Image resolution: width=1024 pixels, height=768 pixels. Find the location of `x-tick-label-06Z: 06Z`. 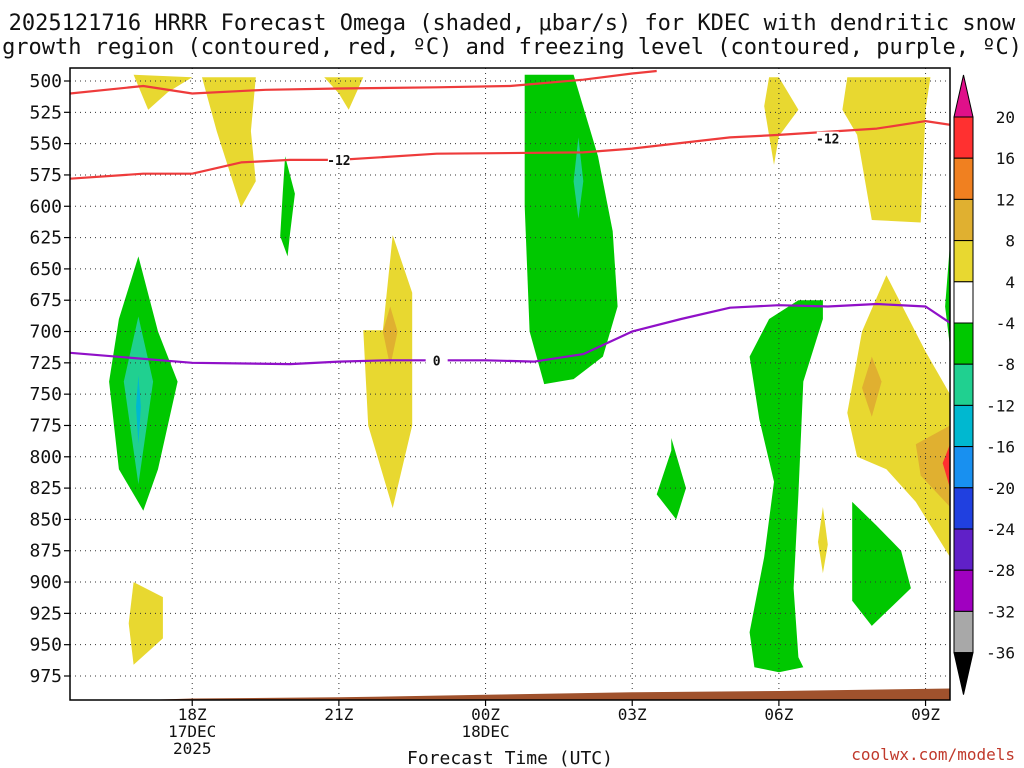

x-tick-label-06Z: 06Z is located at coordinates (778, 714).